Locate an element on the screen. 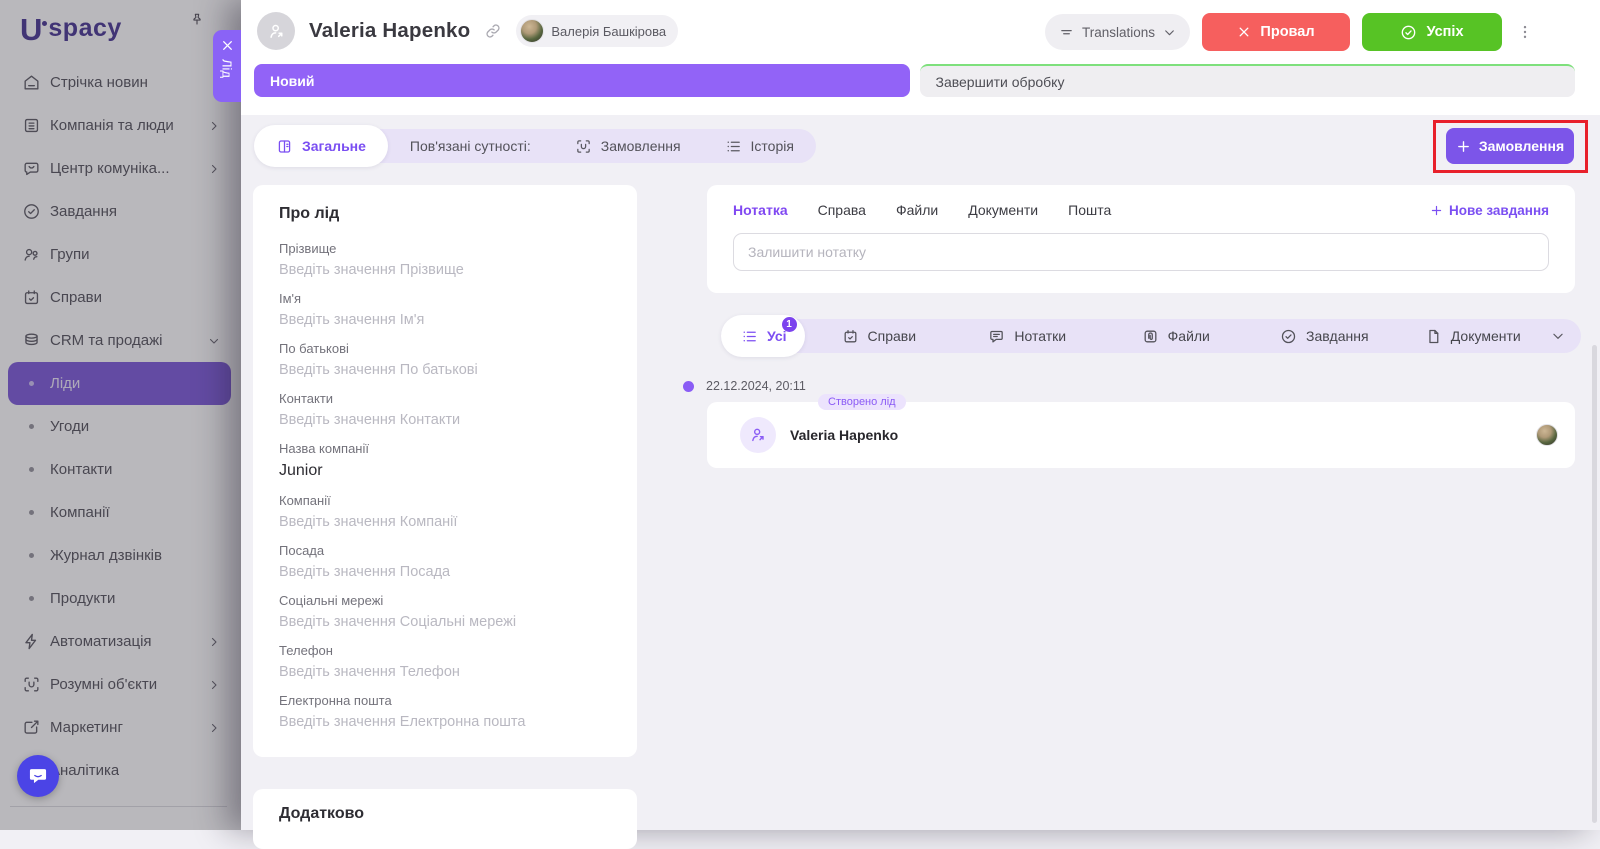 The width and height of the screenshot is (1600, 849). sidebar-divider is located at coordinates (118, 806).